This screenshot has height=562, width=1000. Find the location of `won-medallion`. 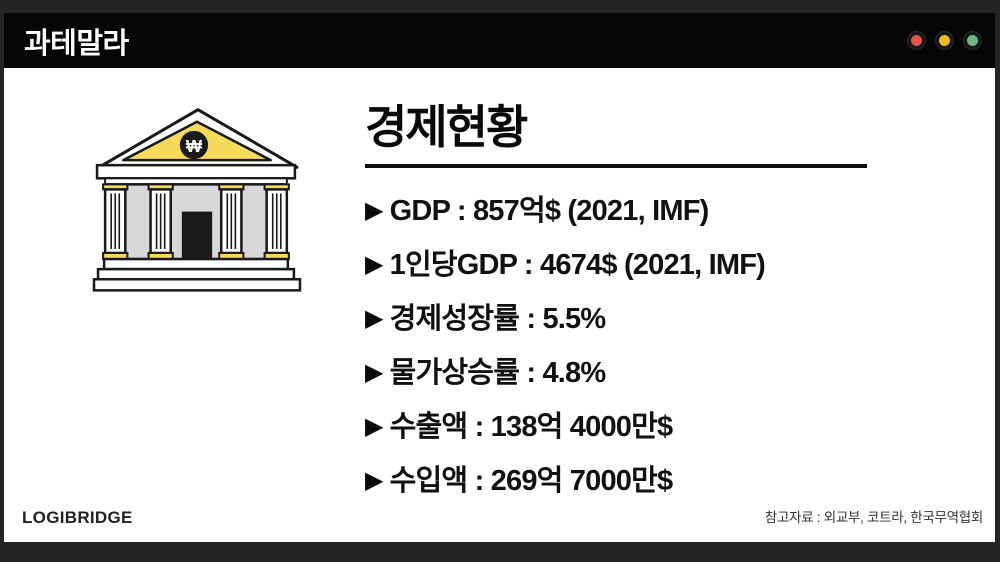

won-medallion is located at coordinates (194, 145).